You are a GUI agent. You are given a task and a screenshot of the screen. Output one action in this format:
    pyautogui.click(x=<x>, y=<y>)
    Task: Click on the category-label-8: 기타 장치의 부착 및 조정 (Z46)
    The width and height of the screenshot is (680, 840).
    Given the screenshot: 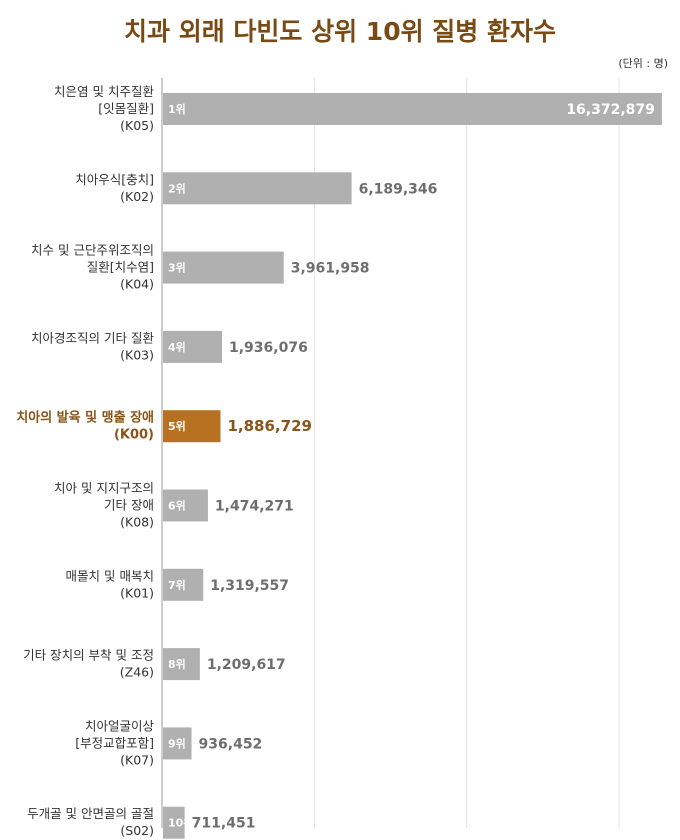 What is the action you would take?
    pyautogui.click(x=88, y=664)
    